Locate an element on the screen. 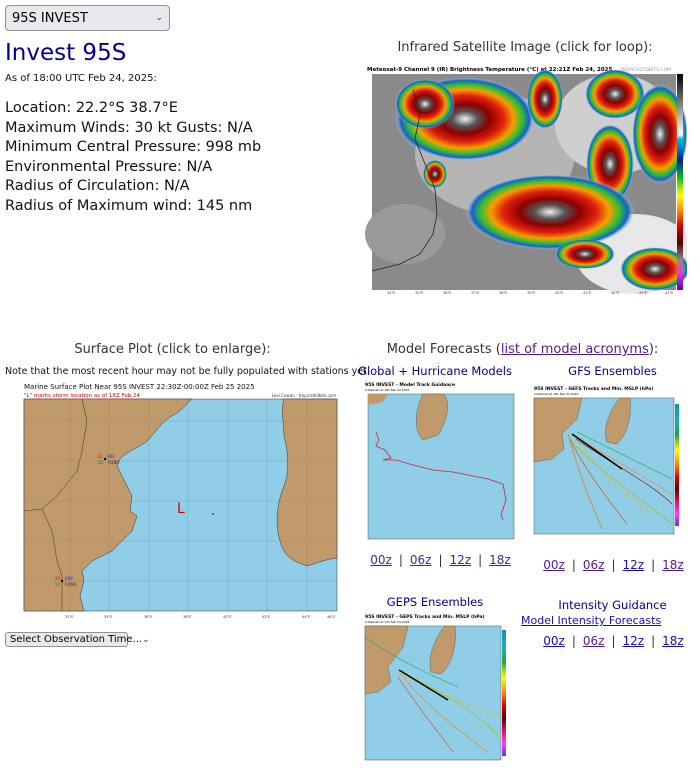  stat-radius-max-wind: Radius of Maximum wind: 145 nm is located at coordinates (129, 205).